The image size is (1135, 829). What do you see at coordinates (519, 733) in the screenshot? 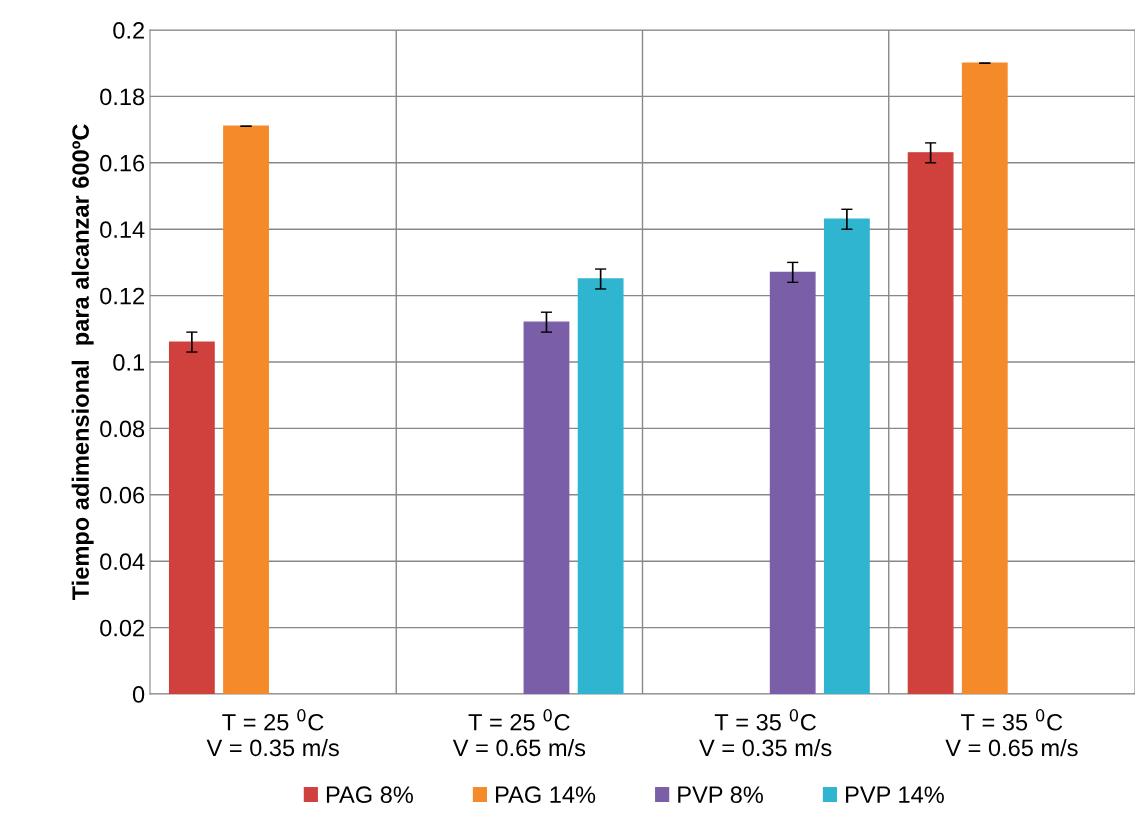
I see `x-tick-label: T = 25 $^{0}$C V = 0.65 m/s` at bounding box center [519, 733].